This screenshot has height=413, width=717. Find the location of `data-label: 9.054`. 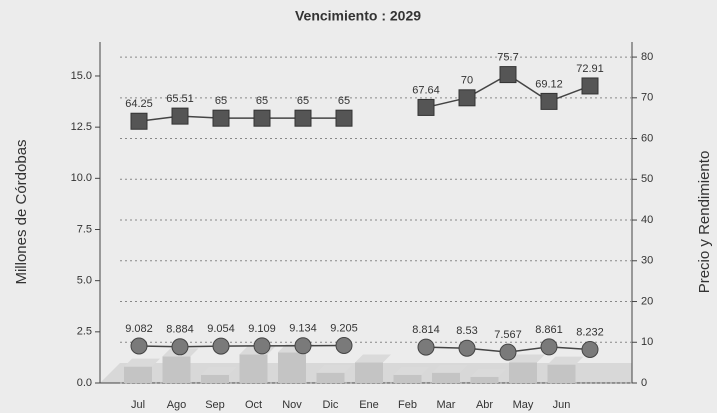

data-label: 9.054 is located at coordinates (221, 329).